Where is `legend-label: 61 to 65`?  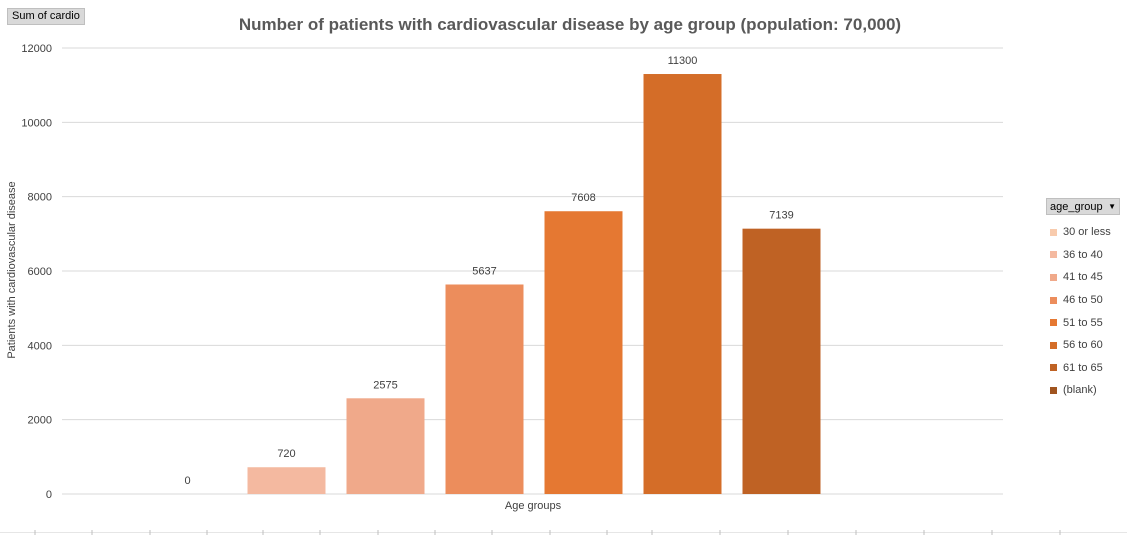
legend-label: 61 to 65 is located at coordinates (1083, 367).